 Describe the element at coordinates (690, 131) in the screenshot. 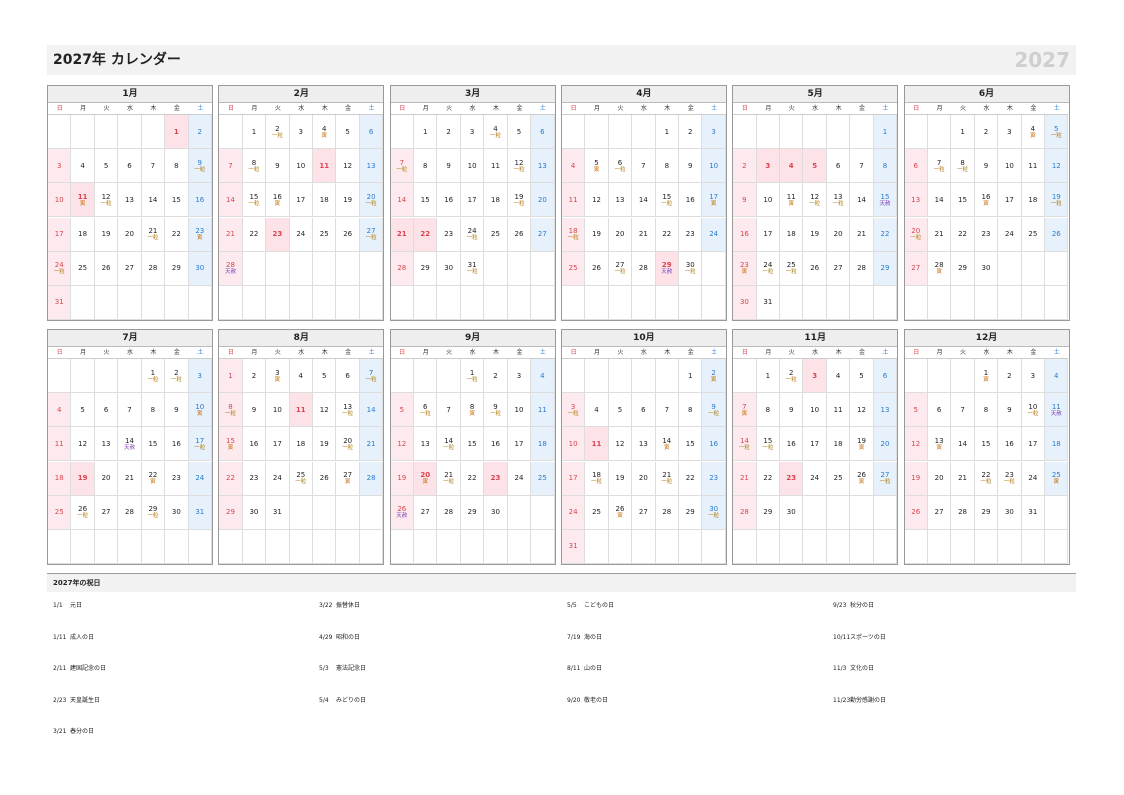

I see `day-number: 2` at that location.